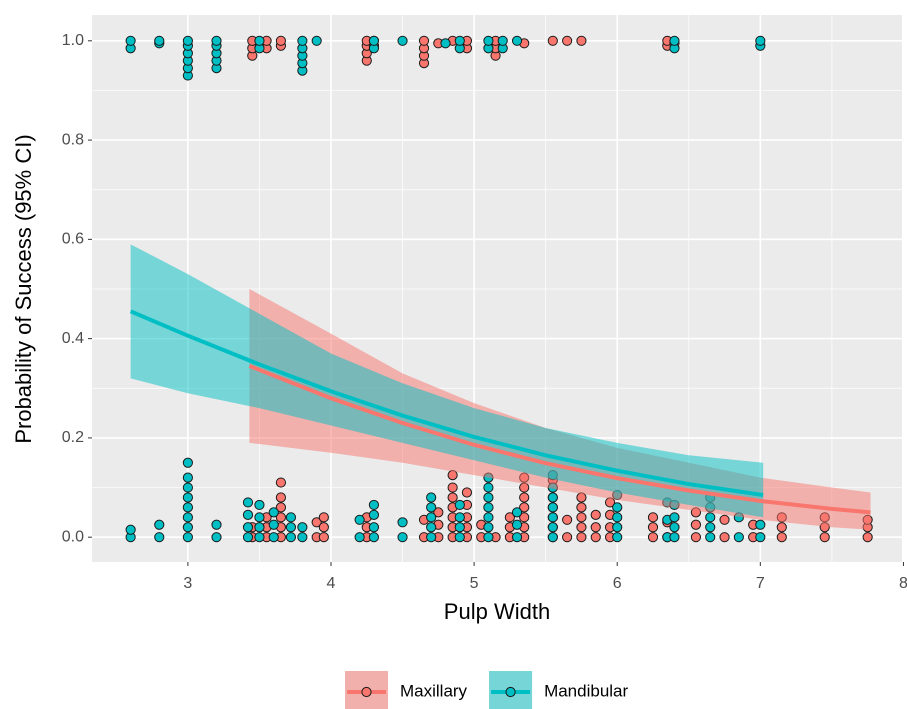  What do you see at coordinates (73, 139) in the screenshot?
I see `y-tick-label: 0.8` at bounding box center [73, 139].